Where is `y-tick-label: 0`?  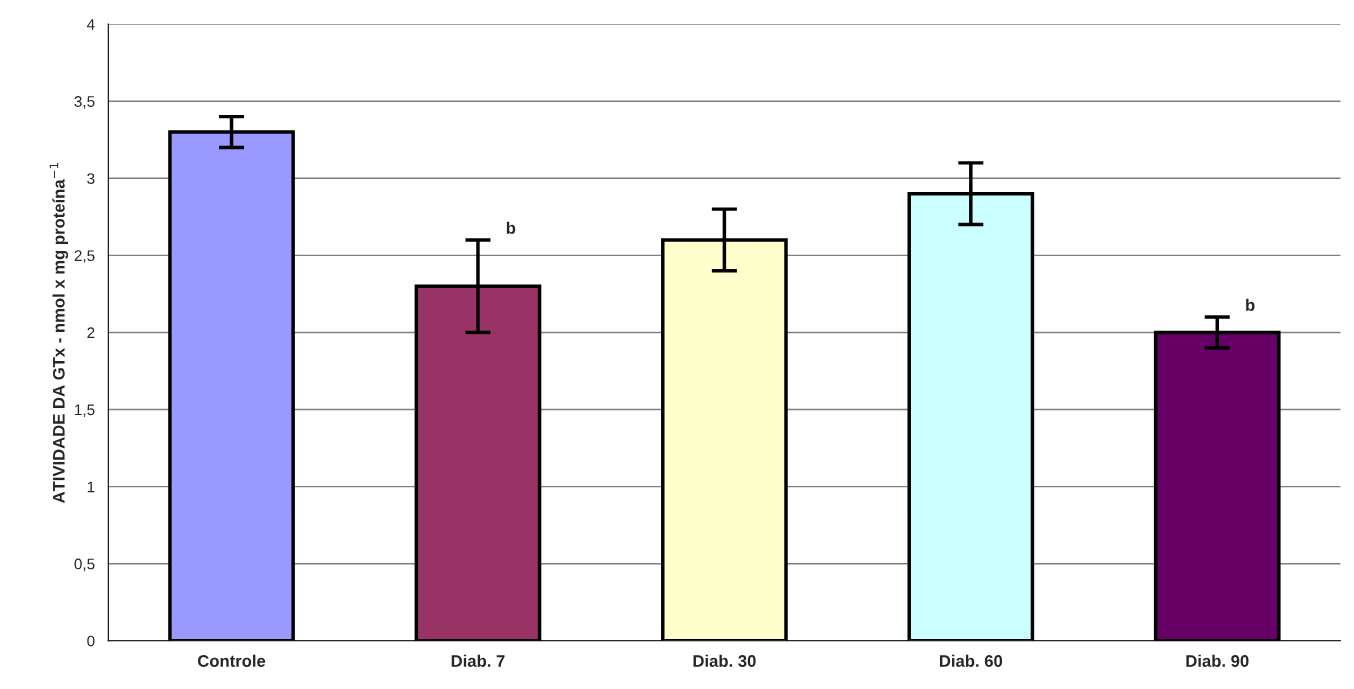
y-tick-label: 0 is located at coordinates (91, 641).